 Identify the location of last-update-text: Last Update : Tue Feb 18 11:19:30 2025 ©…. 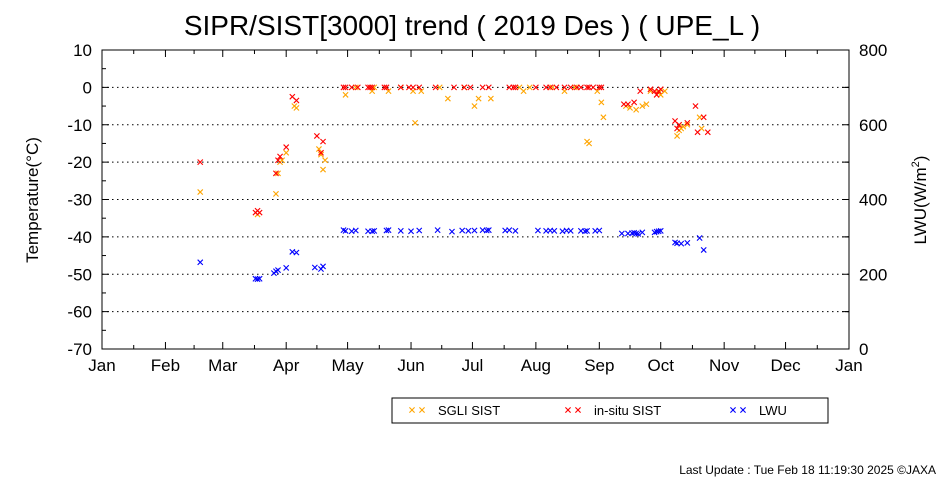
(807, 470).